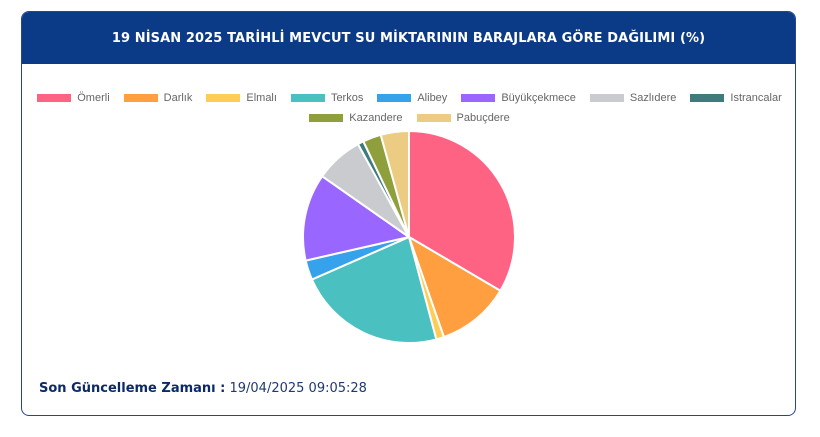 The height and width of the screenshot is (437, 820). I want to click on legend-item-darlik: Darlık, so click(158, 98).